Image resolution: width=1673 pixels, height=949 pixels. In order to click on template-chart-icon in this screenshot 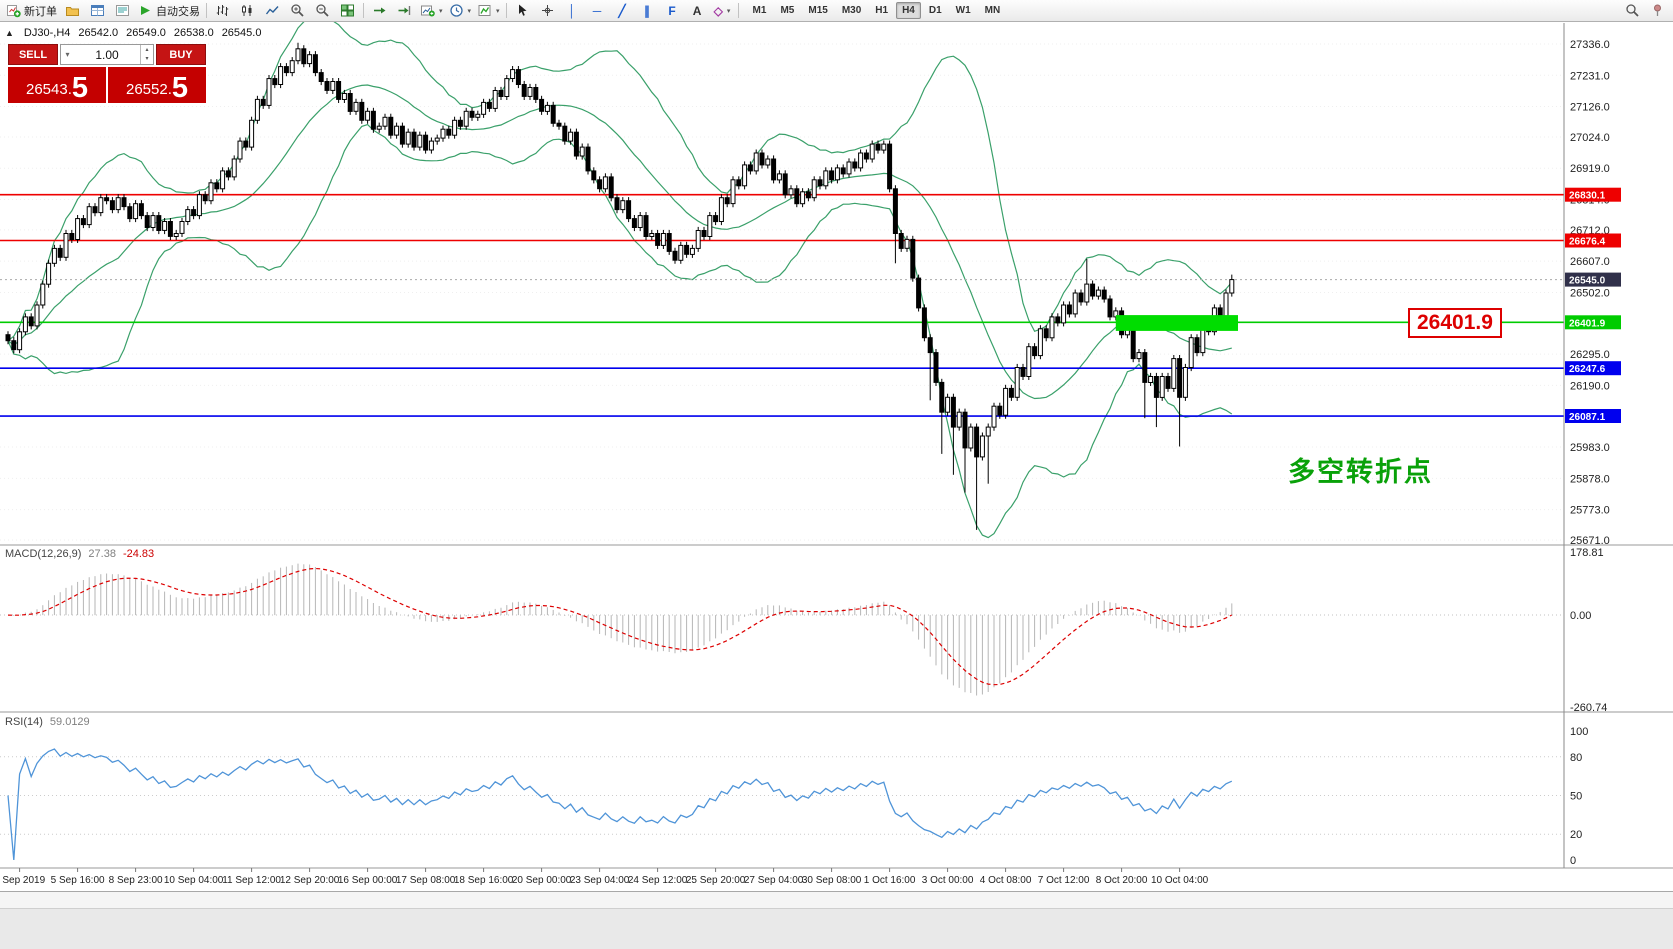, I will do `click(484, 10)`.